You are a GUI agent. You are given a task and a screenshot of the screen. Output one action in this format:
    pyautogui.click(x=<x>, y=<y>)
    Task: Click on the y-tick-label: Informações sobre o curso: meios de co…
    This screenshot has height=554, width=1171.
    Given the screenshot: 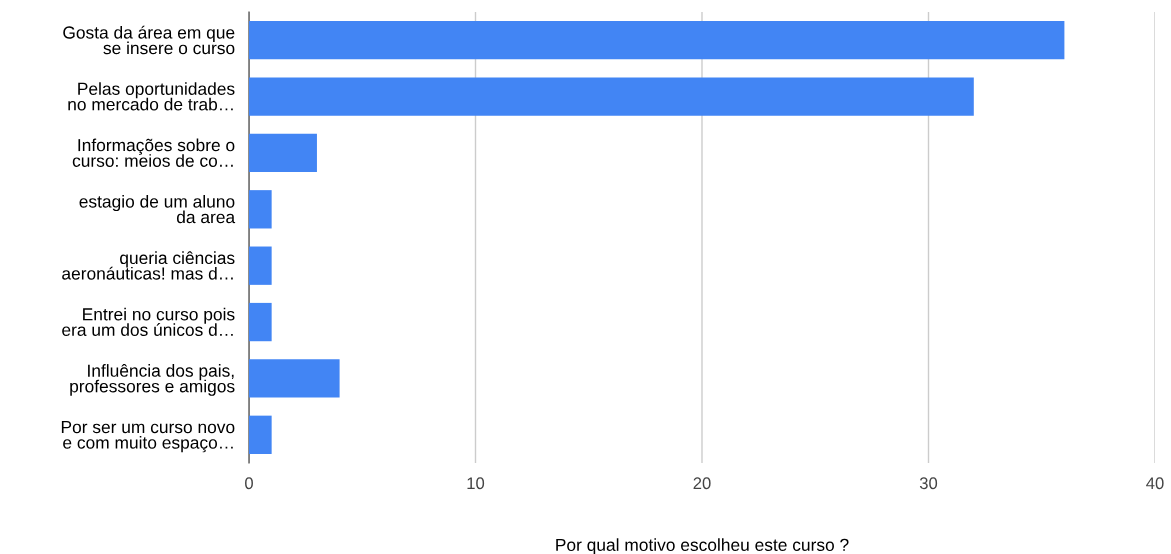 What is the action you would take?
    pyautogui.click(x=153, y=152)
    